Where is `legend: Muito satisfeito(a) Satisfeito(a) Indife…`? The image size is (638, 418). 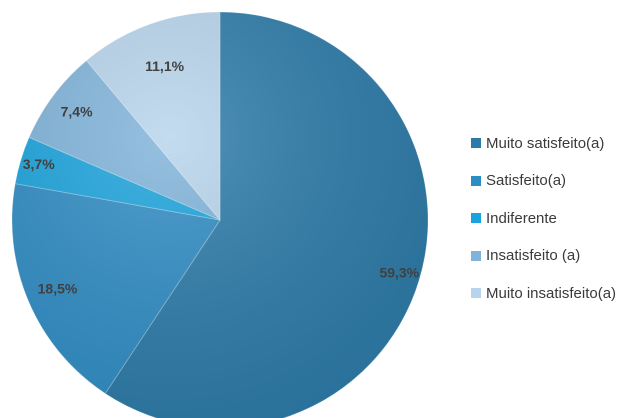 legend: Muito satisfeito(a) Satisfeito(a) Indife… is located at coordinates (543, 218).